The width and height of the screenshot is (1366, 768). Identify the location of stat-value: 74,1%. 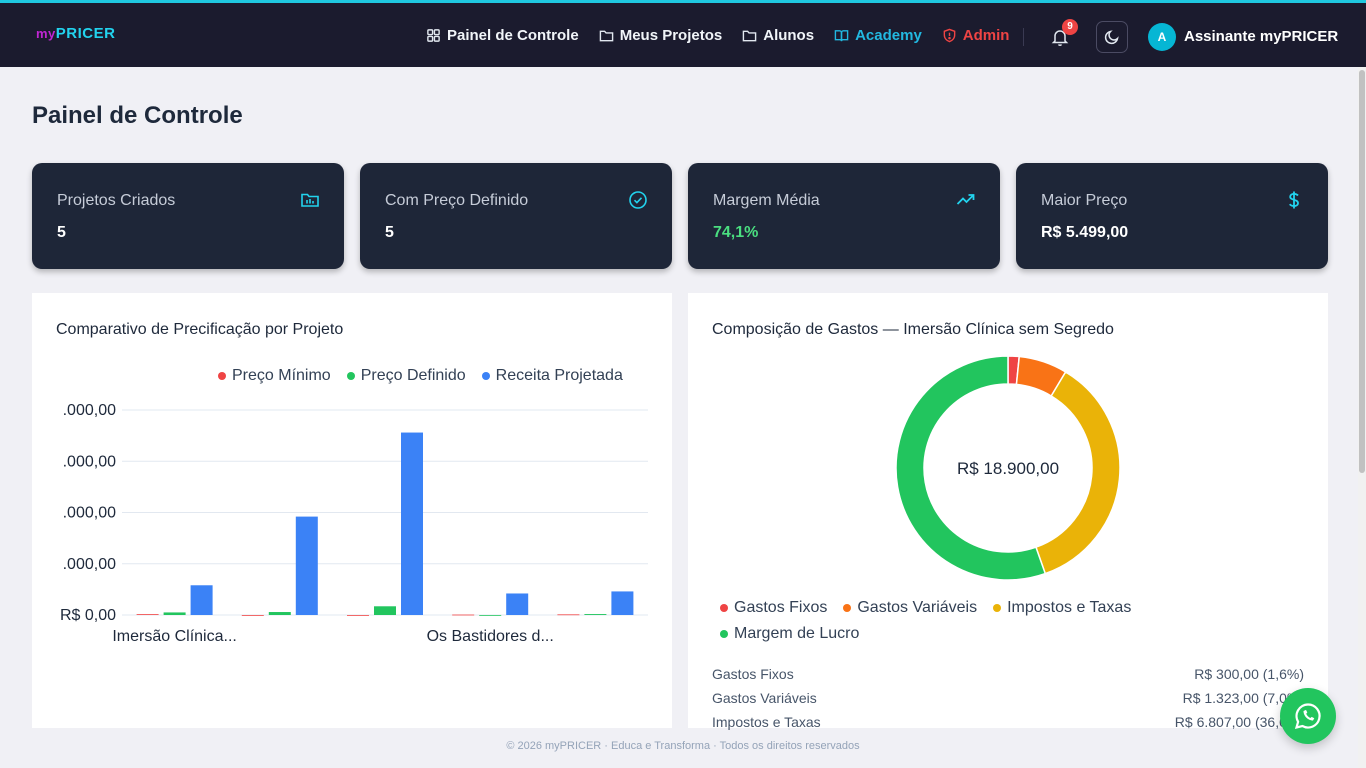
(736, 232).